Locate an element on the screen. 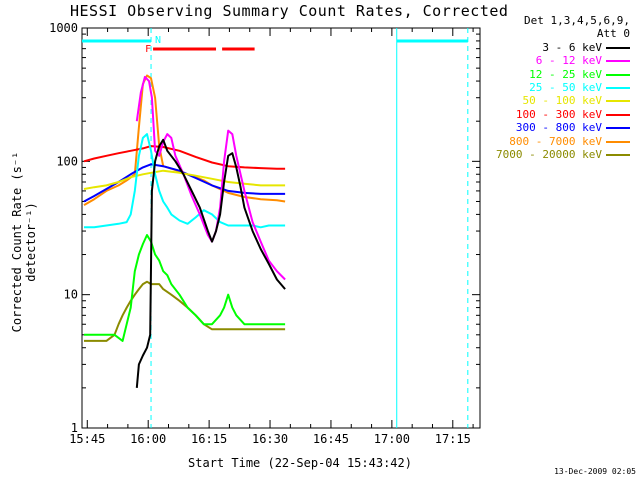 This screenshot has width=640, height=480. y-tick-label: 1 is located at coordinates (74, 428).